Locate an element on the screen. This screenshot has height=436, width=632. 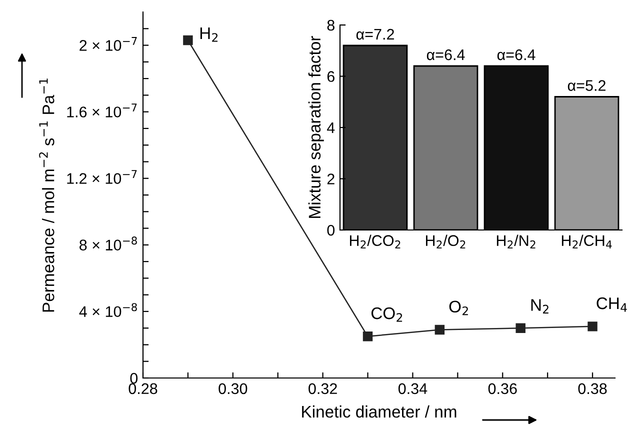
annotation: N$_{2}$ is located at coordinates (539, 306).